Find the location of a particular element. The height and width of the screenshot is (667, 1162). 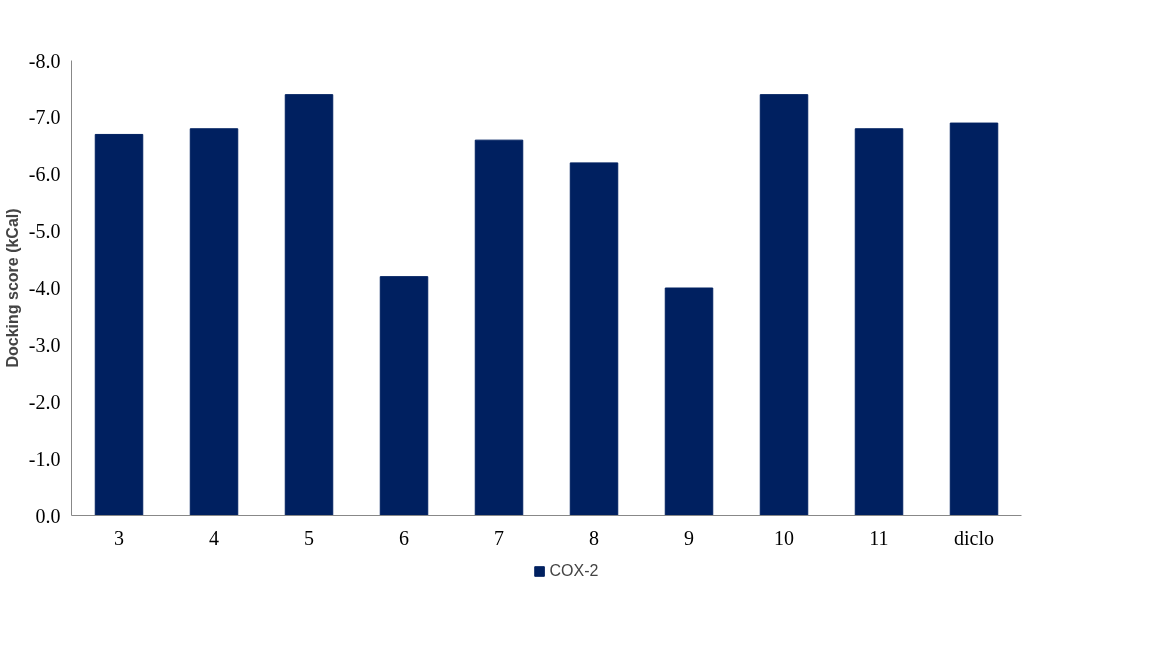

y-tick-label: 0.0 is located at coordinates (48, 515).